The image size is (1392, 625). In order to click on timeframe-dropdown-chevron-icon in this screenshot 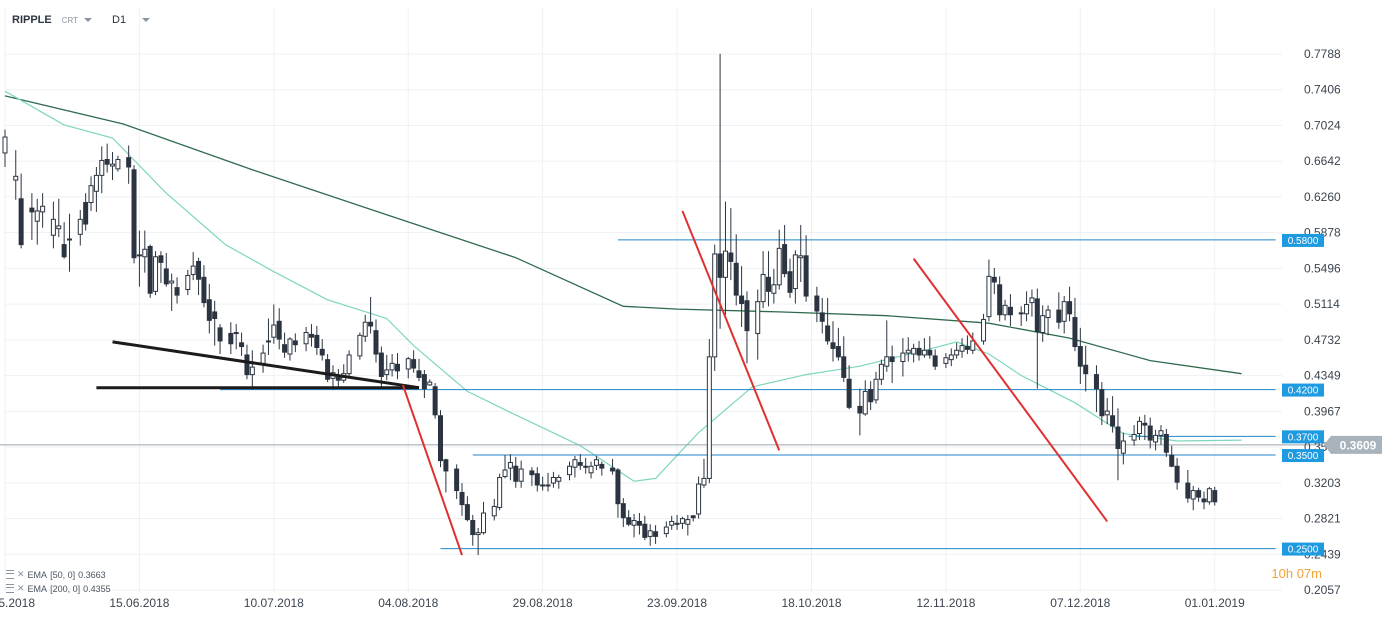, I will do `click(146, 20)`.